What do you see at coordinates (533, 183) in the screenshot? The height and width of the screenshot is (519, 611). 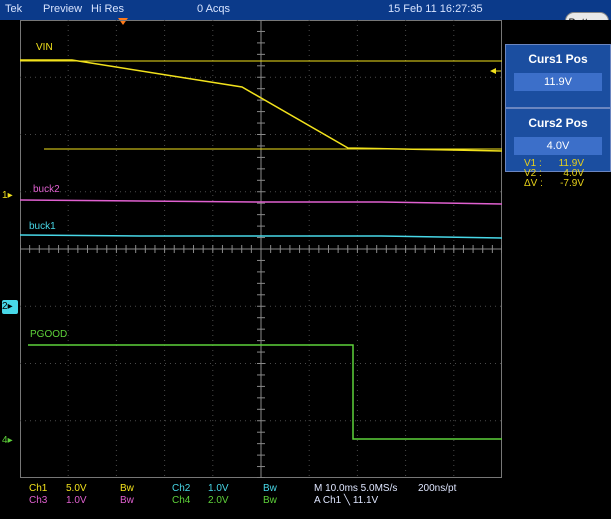 I see `readout-delta-v-name: ΔV :` at bounding box center [533, 183].